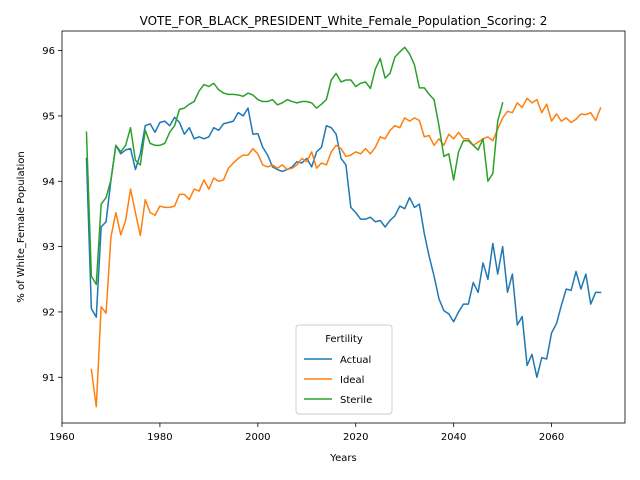  What do you see at coordinates (356, 400) in the screenshot?
I see `legend-label-sterile: Sterile` at bounding box center [356, 400].